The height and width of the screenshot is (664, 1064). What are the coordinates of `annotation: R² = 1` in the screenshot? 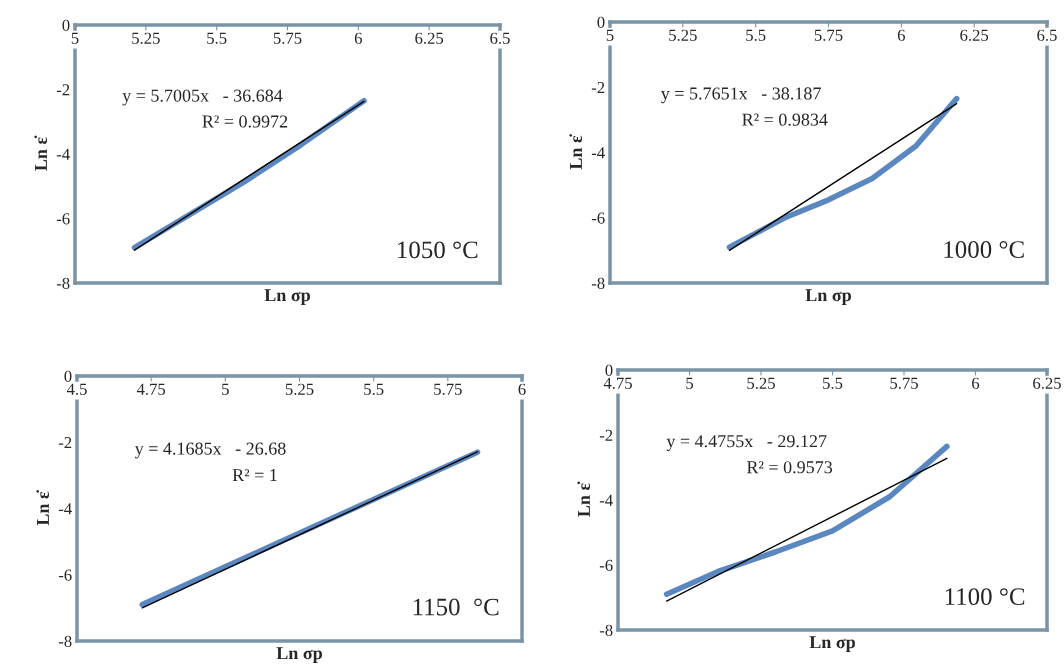 It's located at (254, 475).